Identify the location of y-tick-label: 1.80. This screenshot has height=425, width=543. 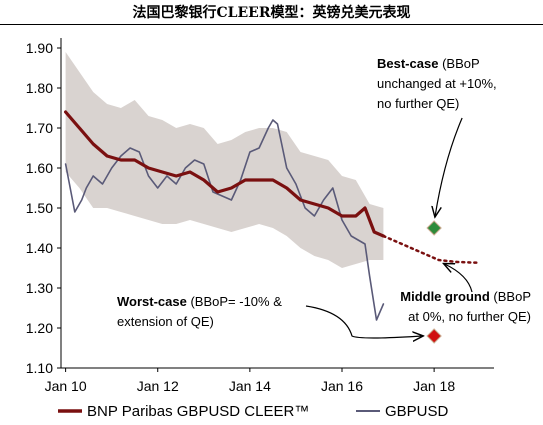
(39, 88).